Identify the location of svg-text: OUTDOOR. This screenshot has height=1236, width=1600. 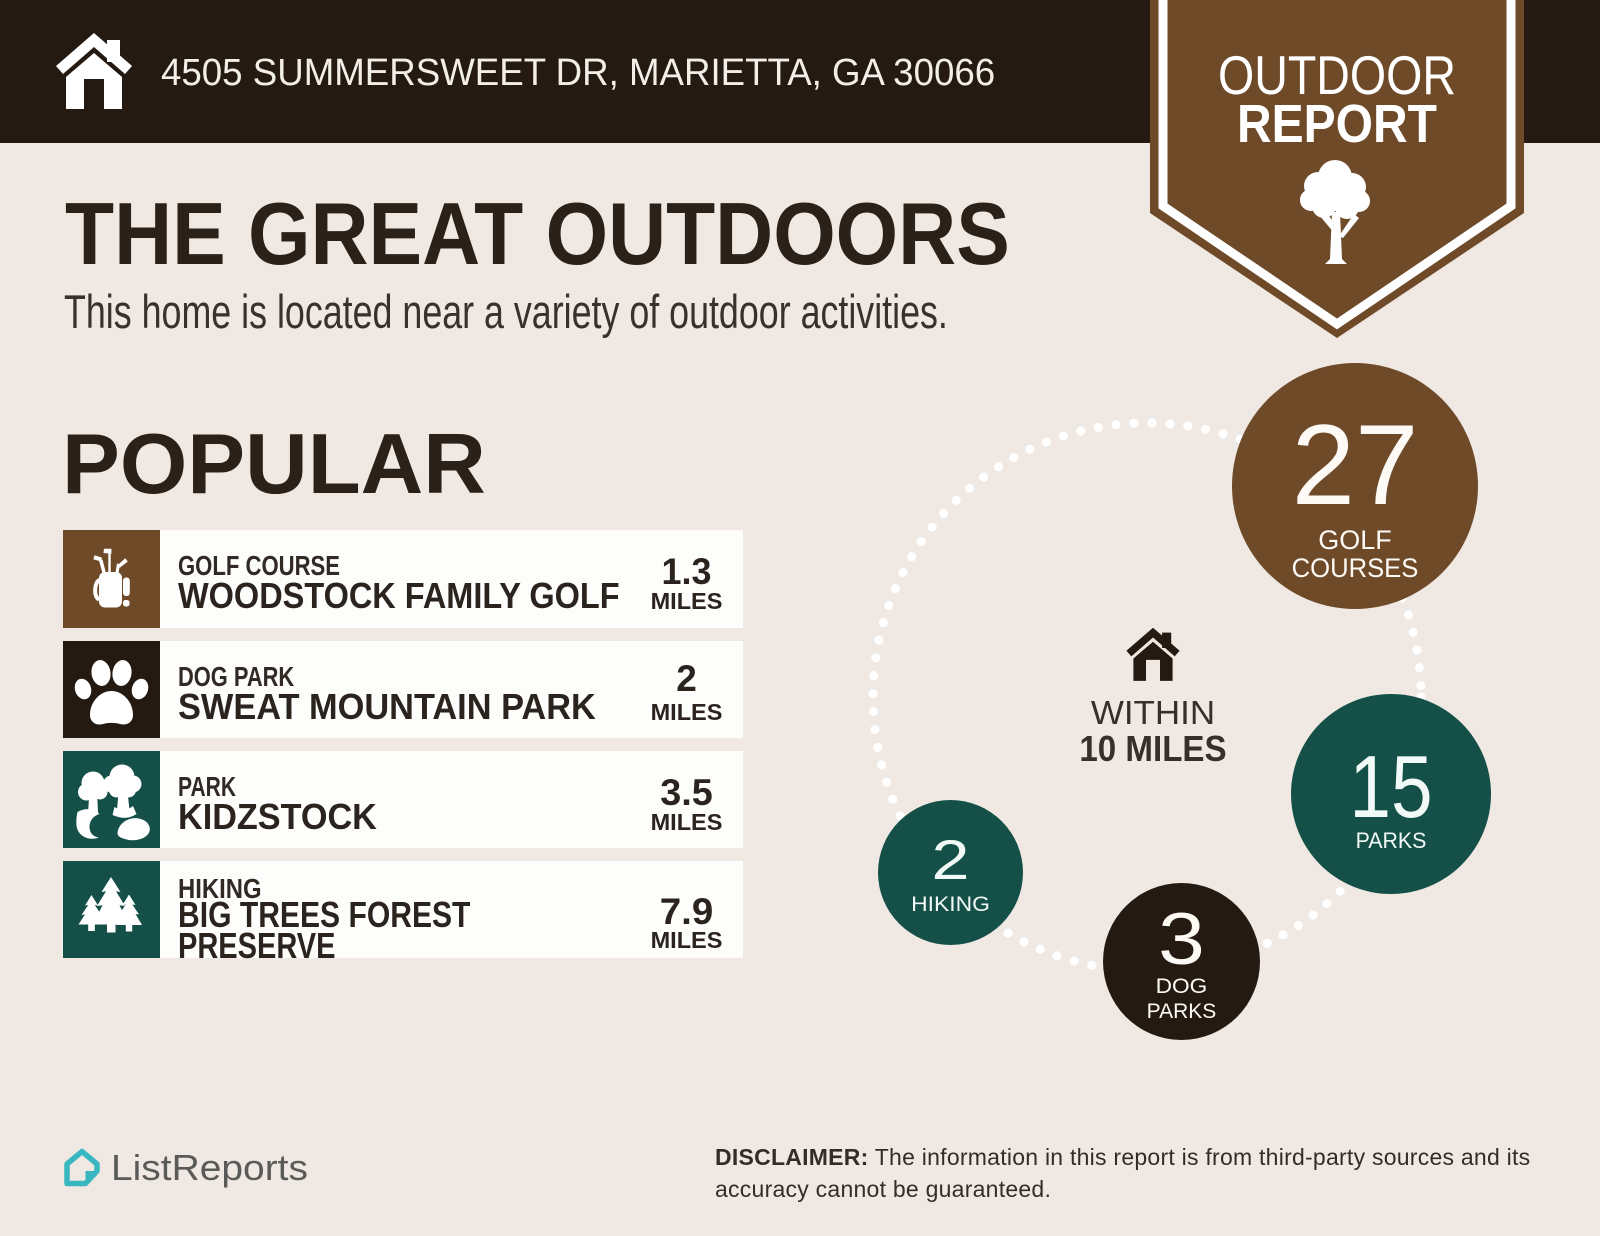
(1337, 75).